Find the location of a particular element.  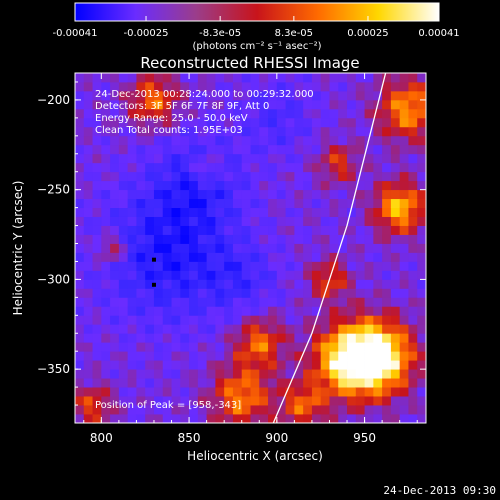

annotation-detectors: Detectors: 3F 5F 6F 7F 8F 9F, Att 0 is located at coordinates (182, 106).